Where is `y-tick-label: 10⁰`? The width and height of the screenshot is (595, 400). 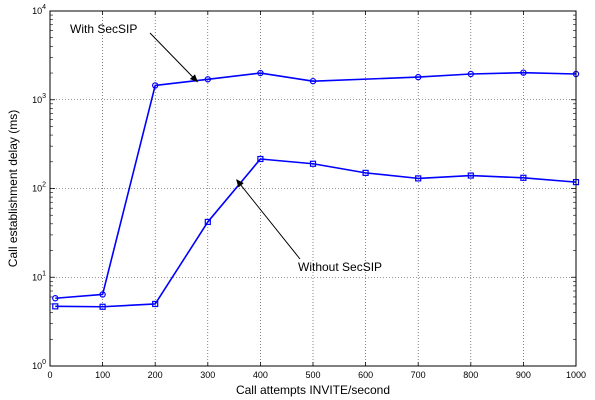
y-tick-label: 10⁰ is located at coordinates (39, 365).